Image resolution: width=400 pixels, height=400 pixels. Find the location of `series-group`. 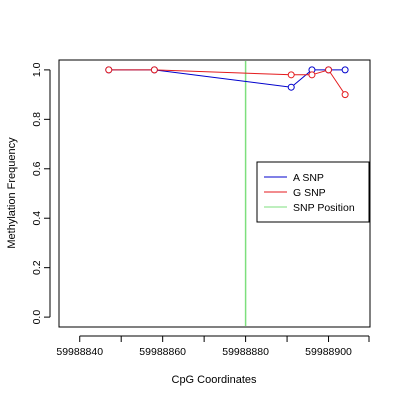

series-group is located at coordinates (227, 82).